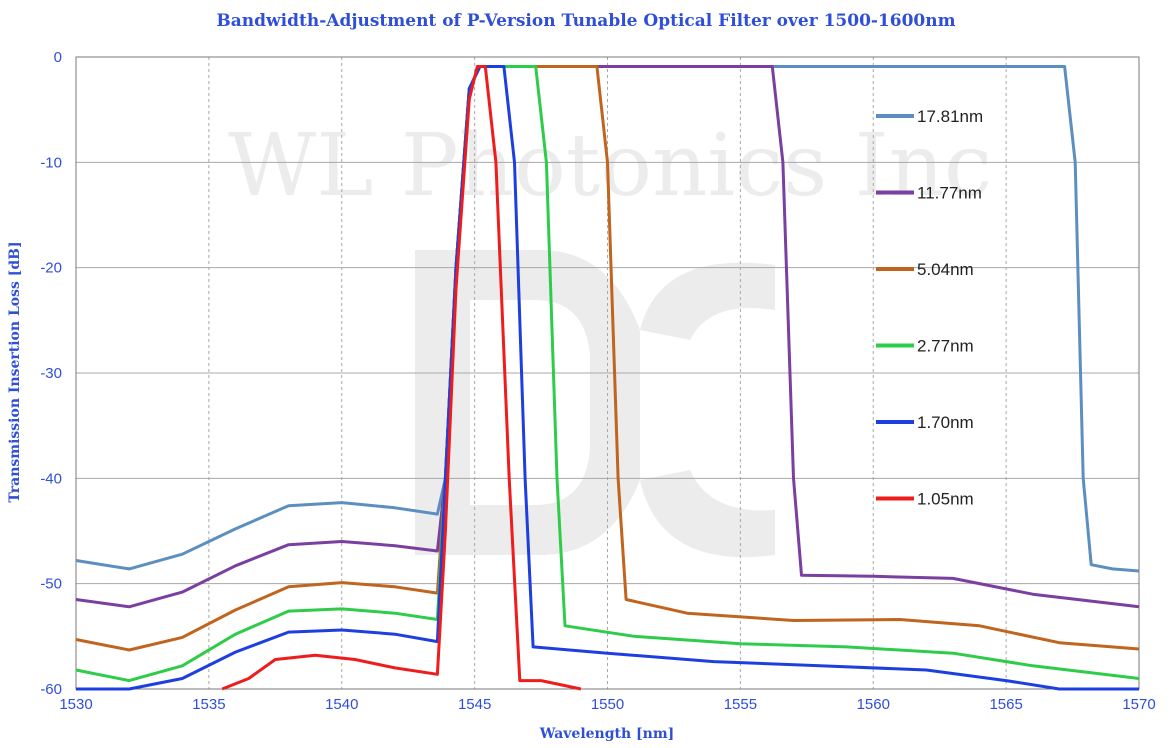  What do you see at coordinates (945, 499) in the screenshot?
I see `legend-label: 1.05nm` at bounding box center [945, 499].